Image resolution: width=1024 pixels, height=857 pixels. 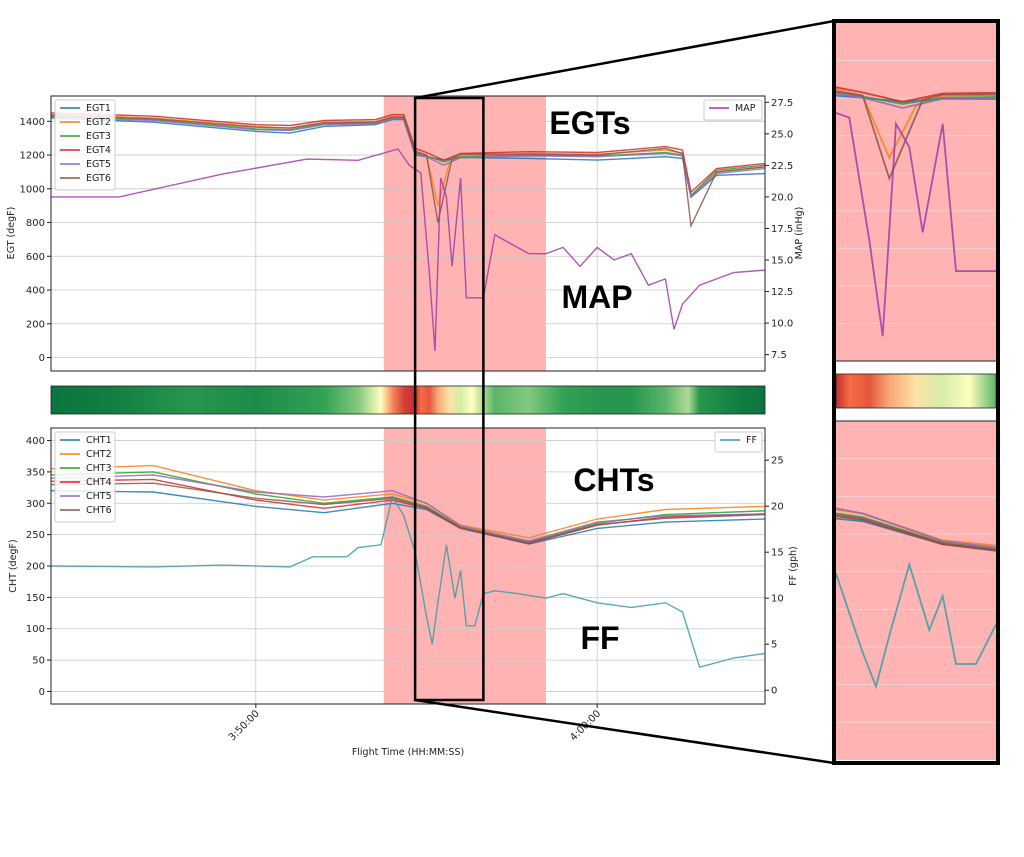 What do you see at coordinates (799, 233) in the screenshot?
I see `map-axis-label: MAP (inHg)` at bounding box center [799, 233].